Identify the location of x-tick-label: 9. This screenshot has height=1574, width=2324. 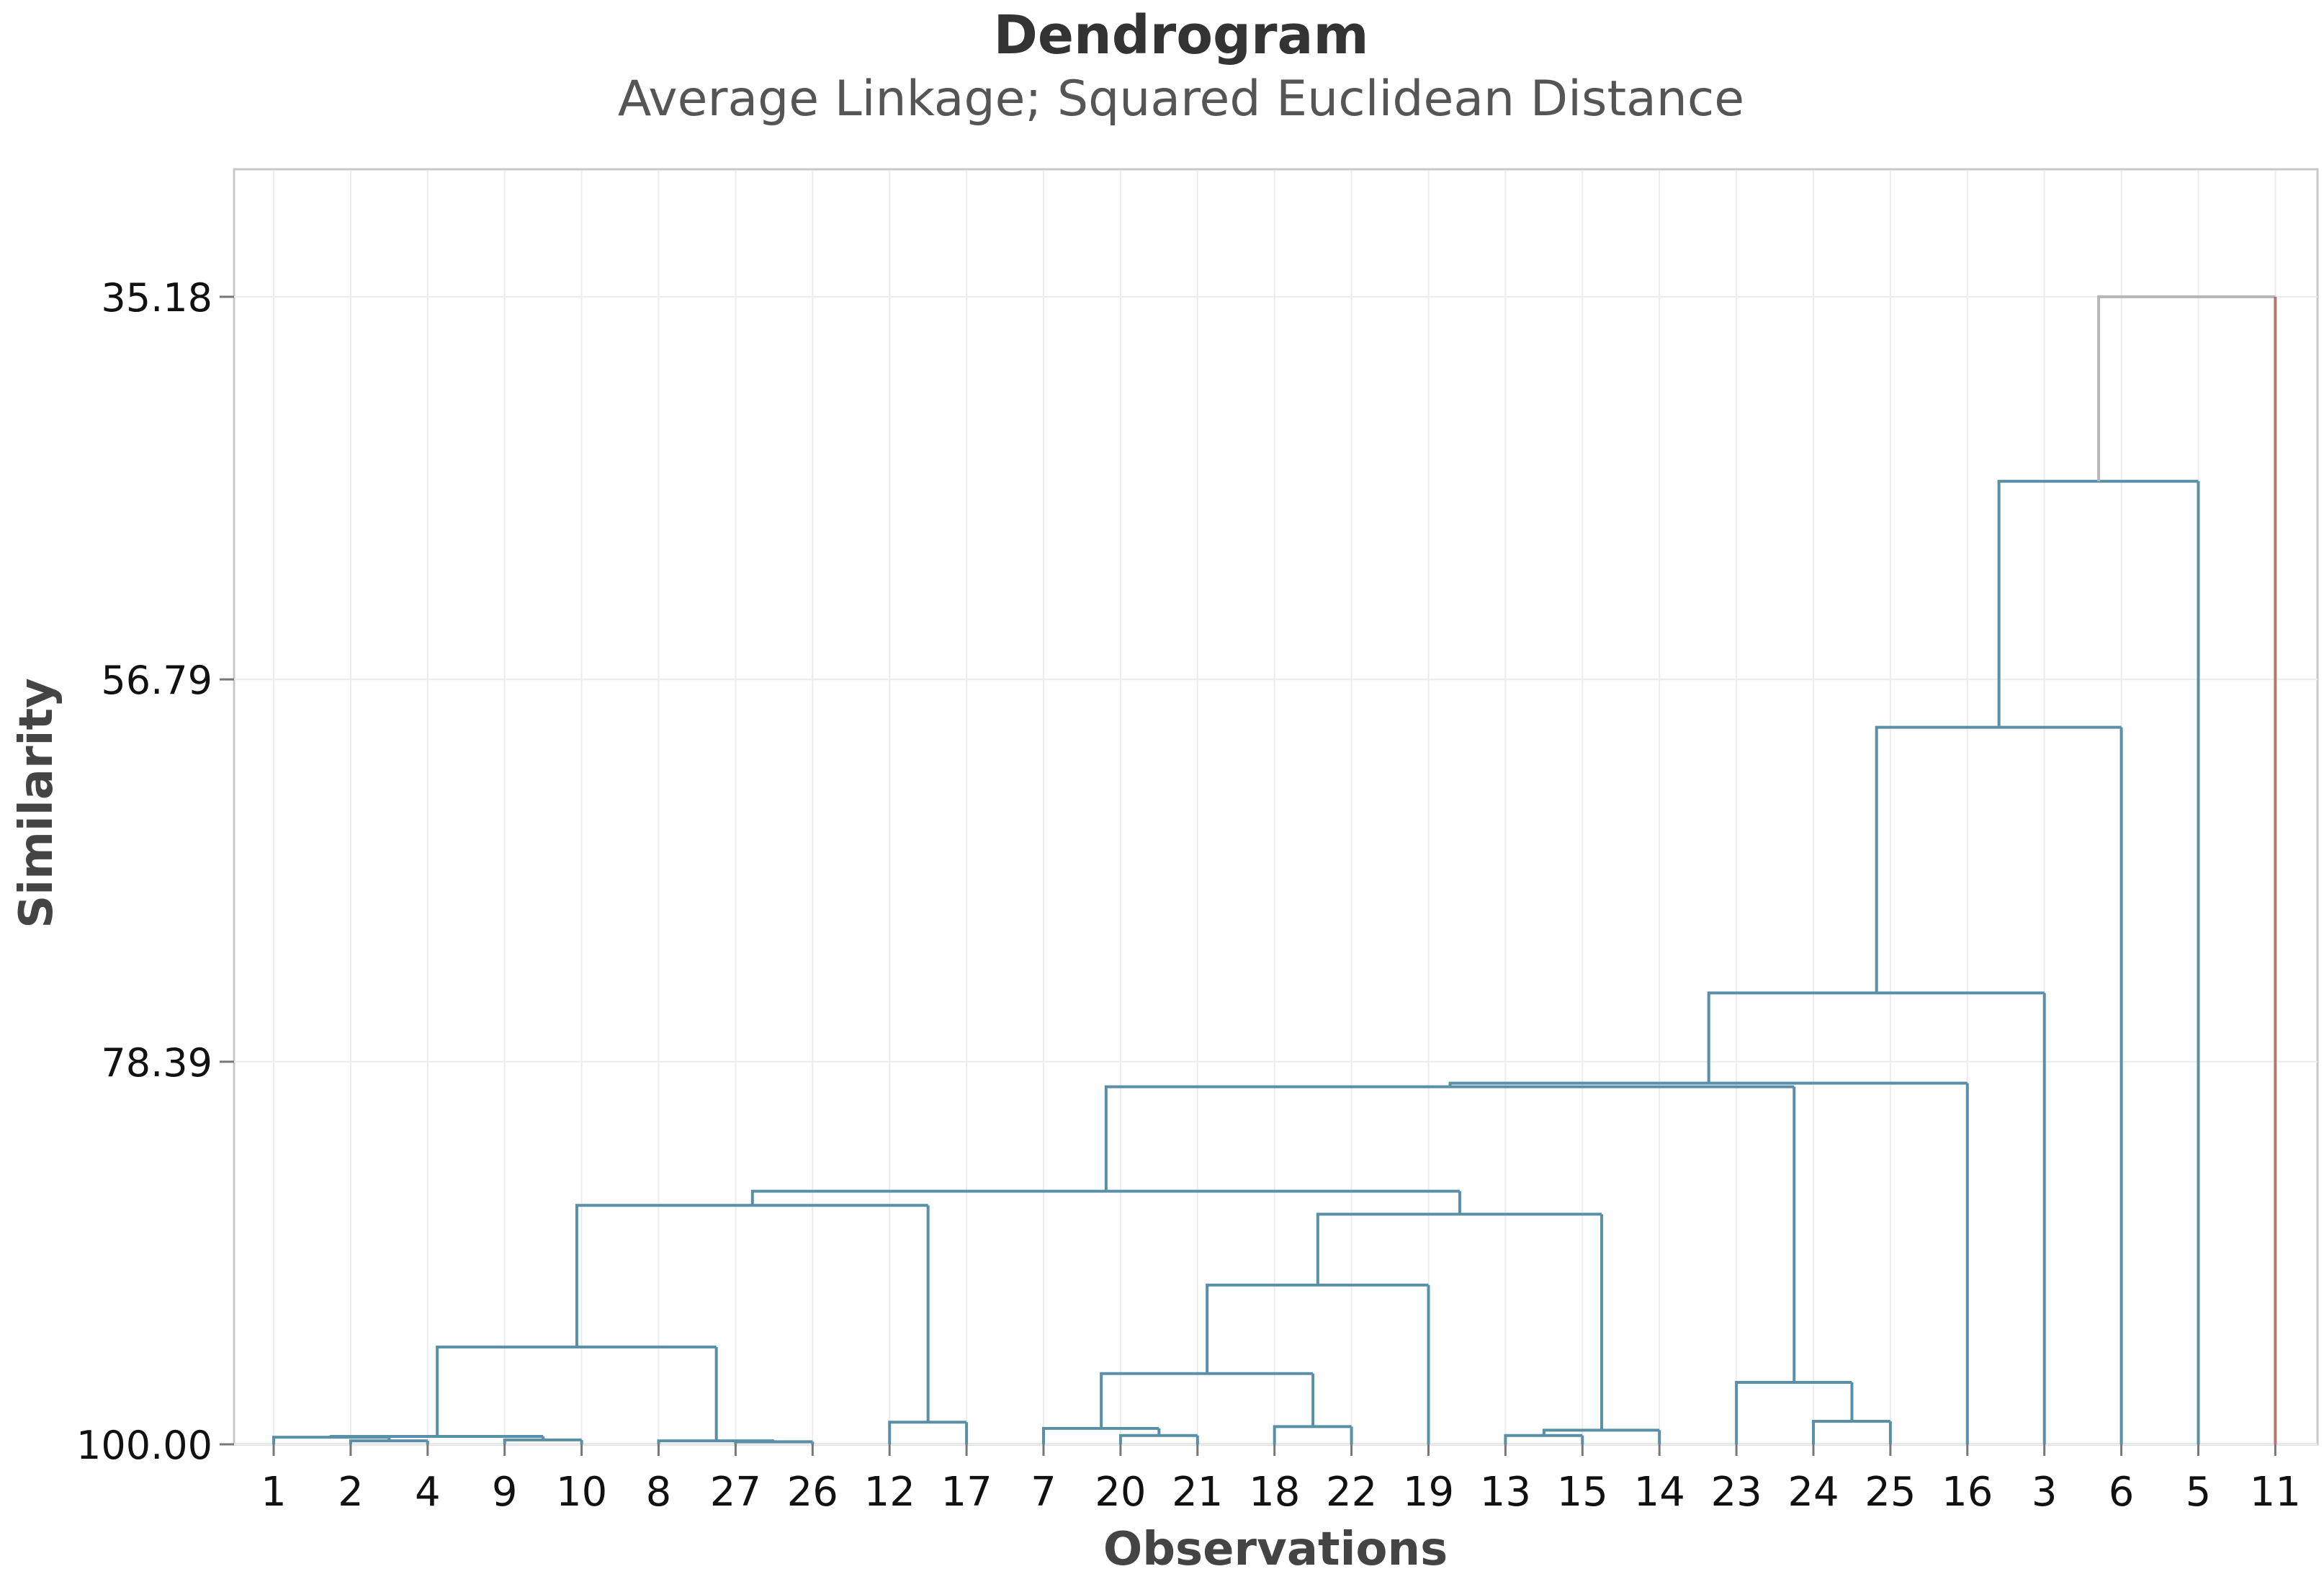
(505, 1492).